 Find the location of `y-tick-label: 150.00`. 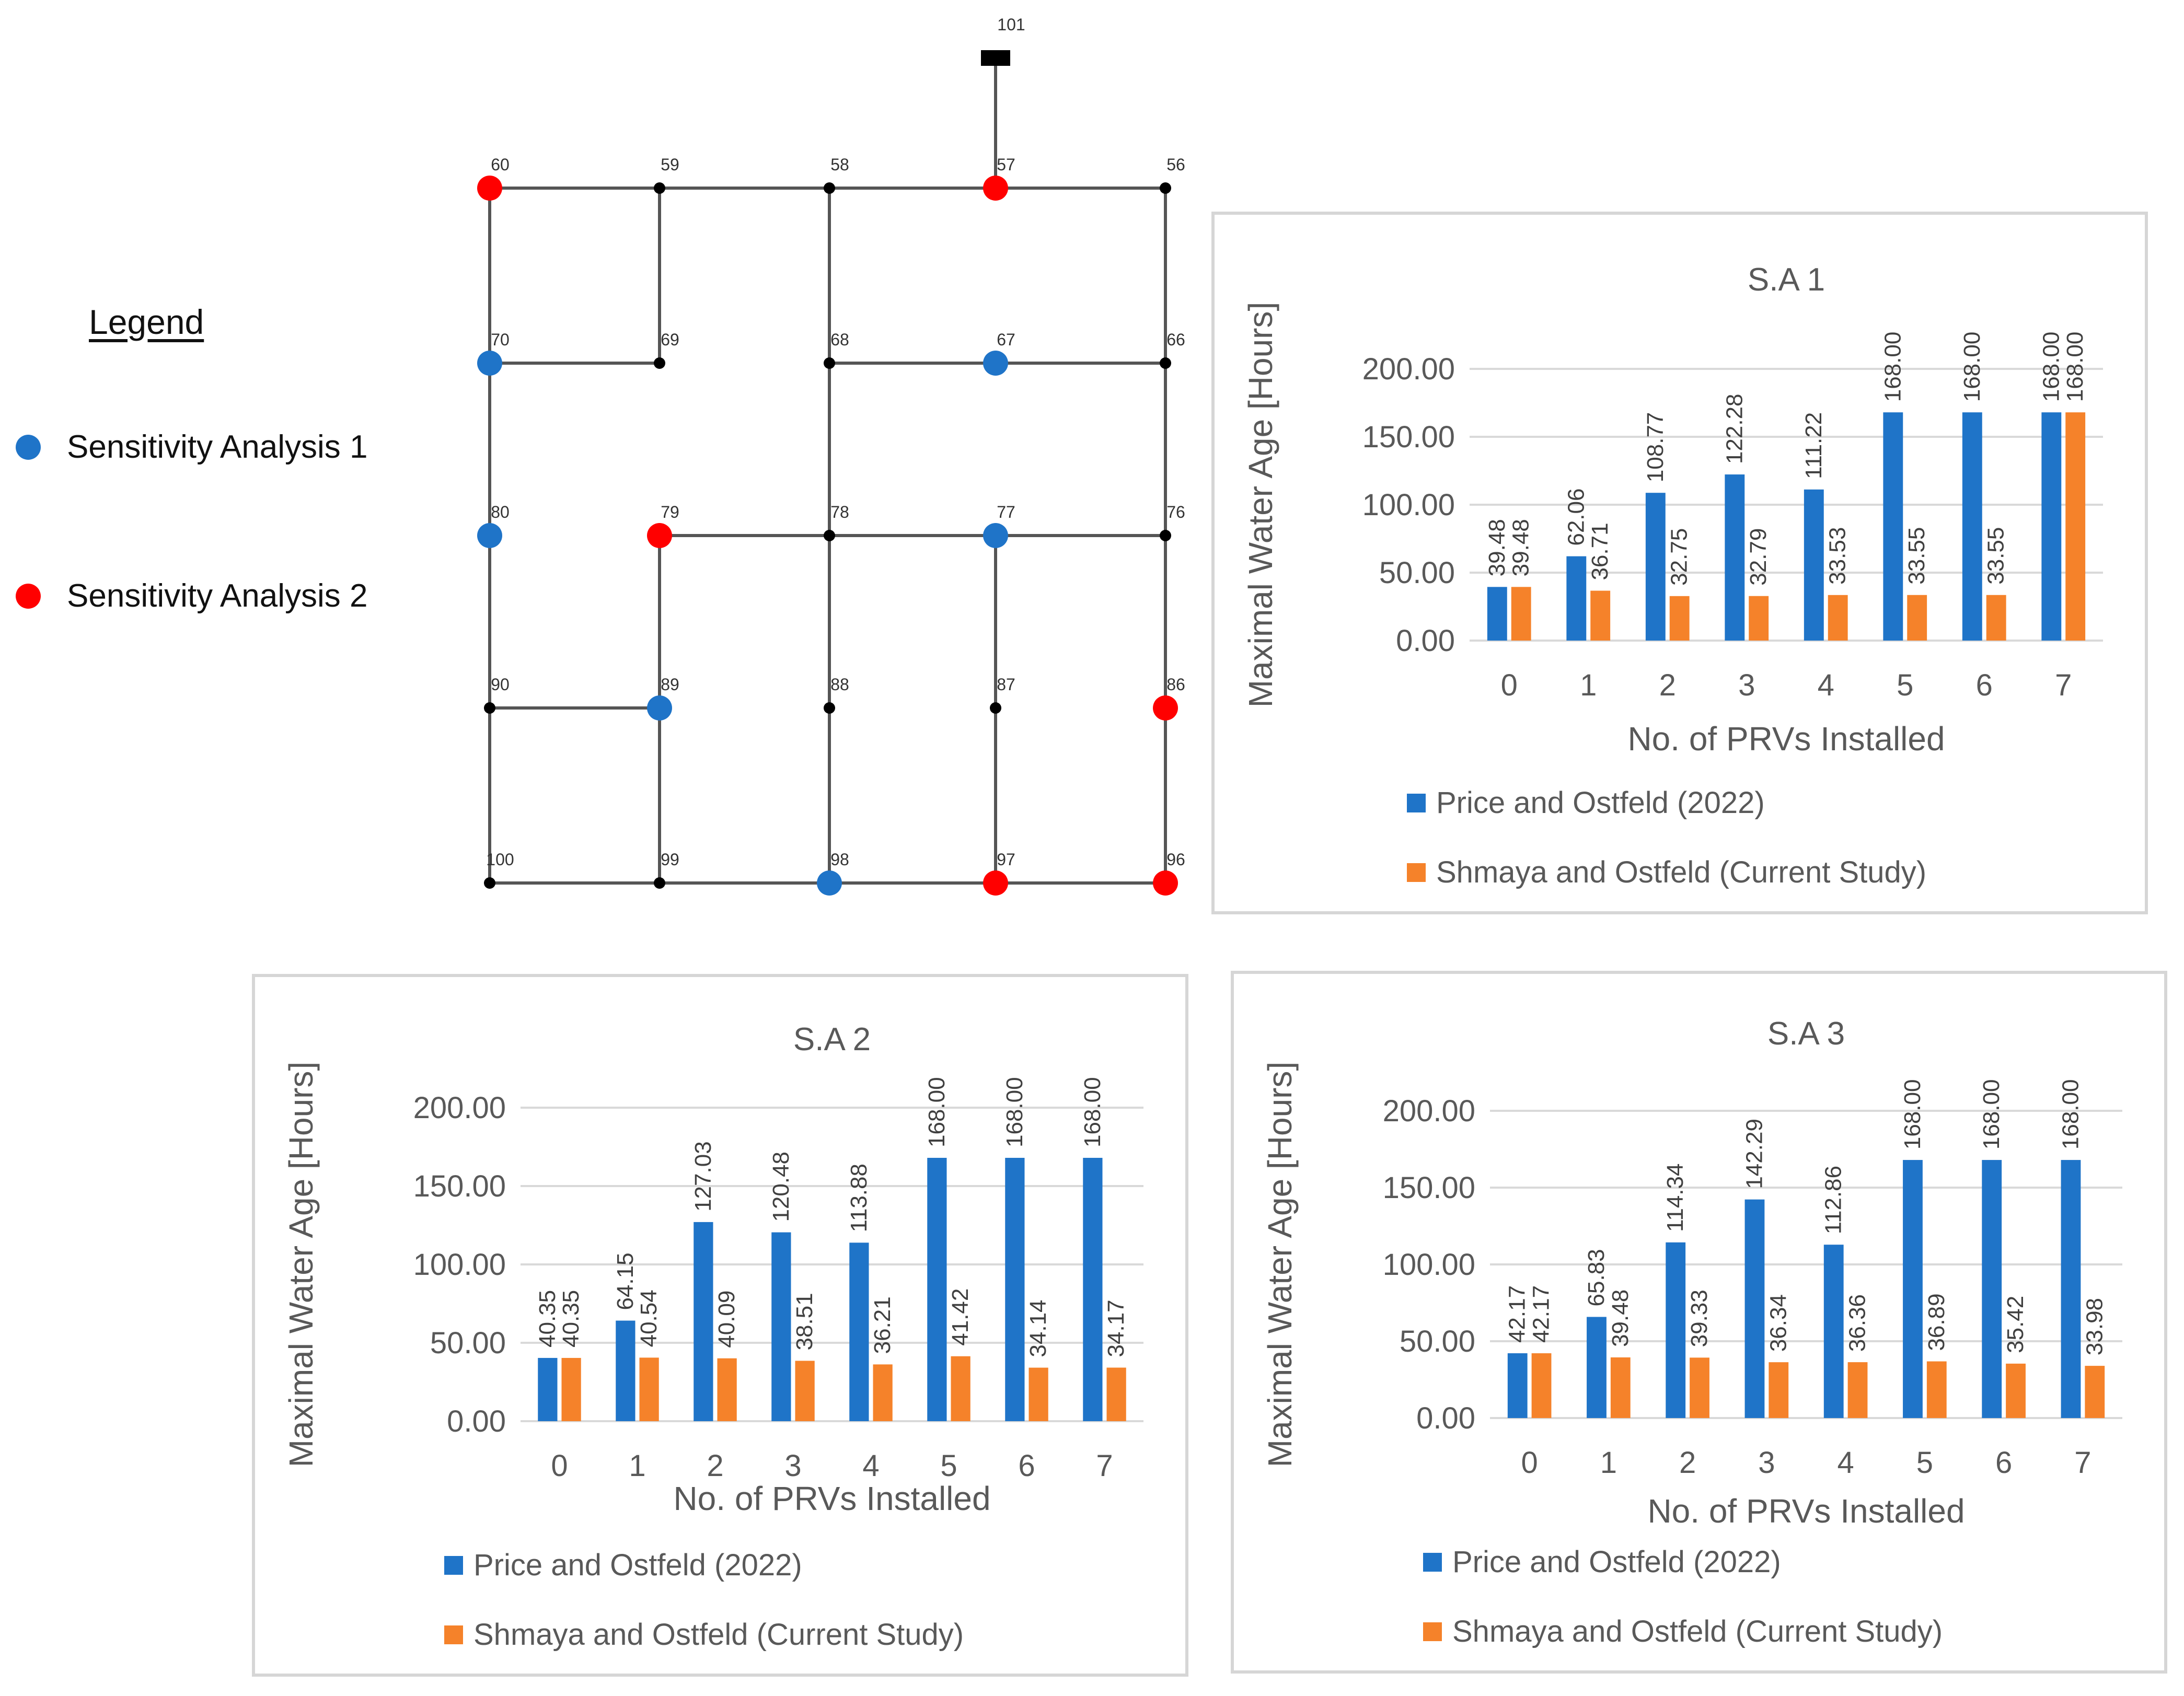

y-tick-label: 150.00 is located at coordinates (1409, 437).